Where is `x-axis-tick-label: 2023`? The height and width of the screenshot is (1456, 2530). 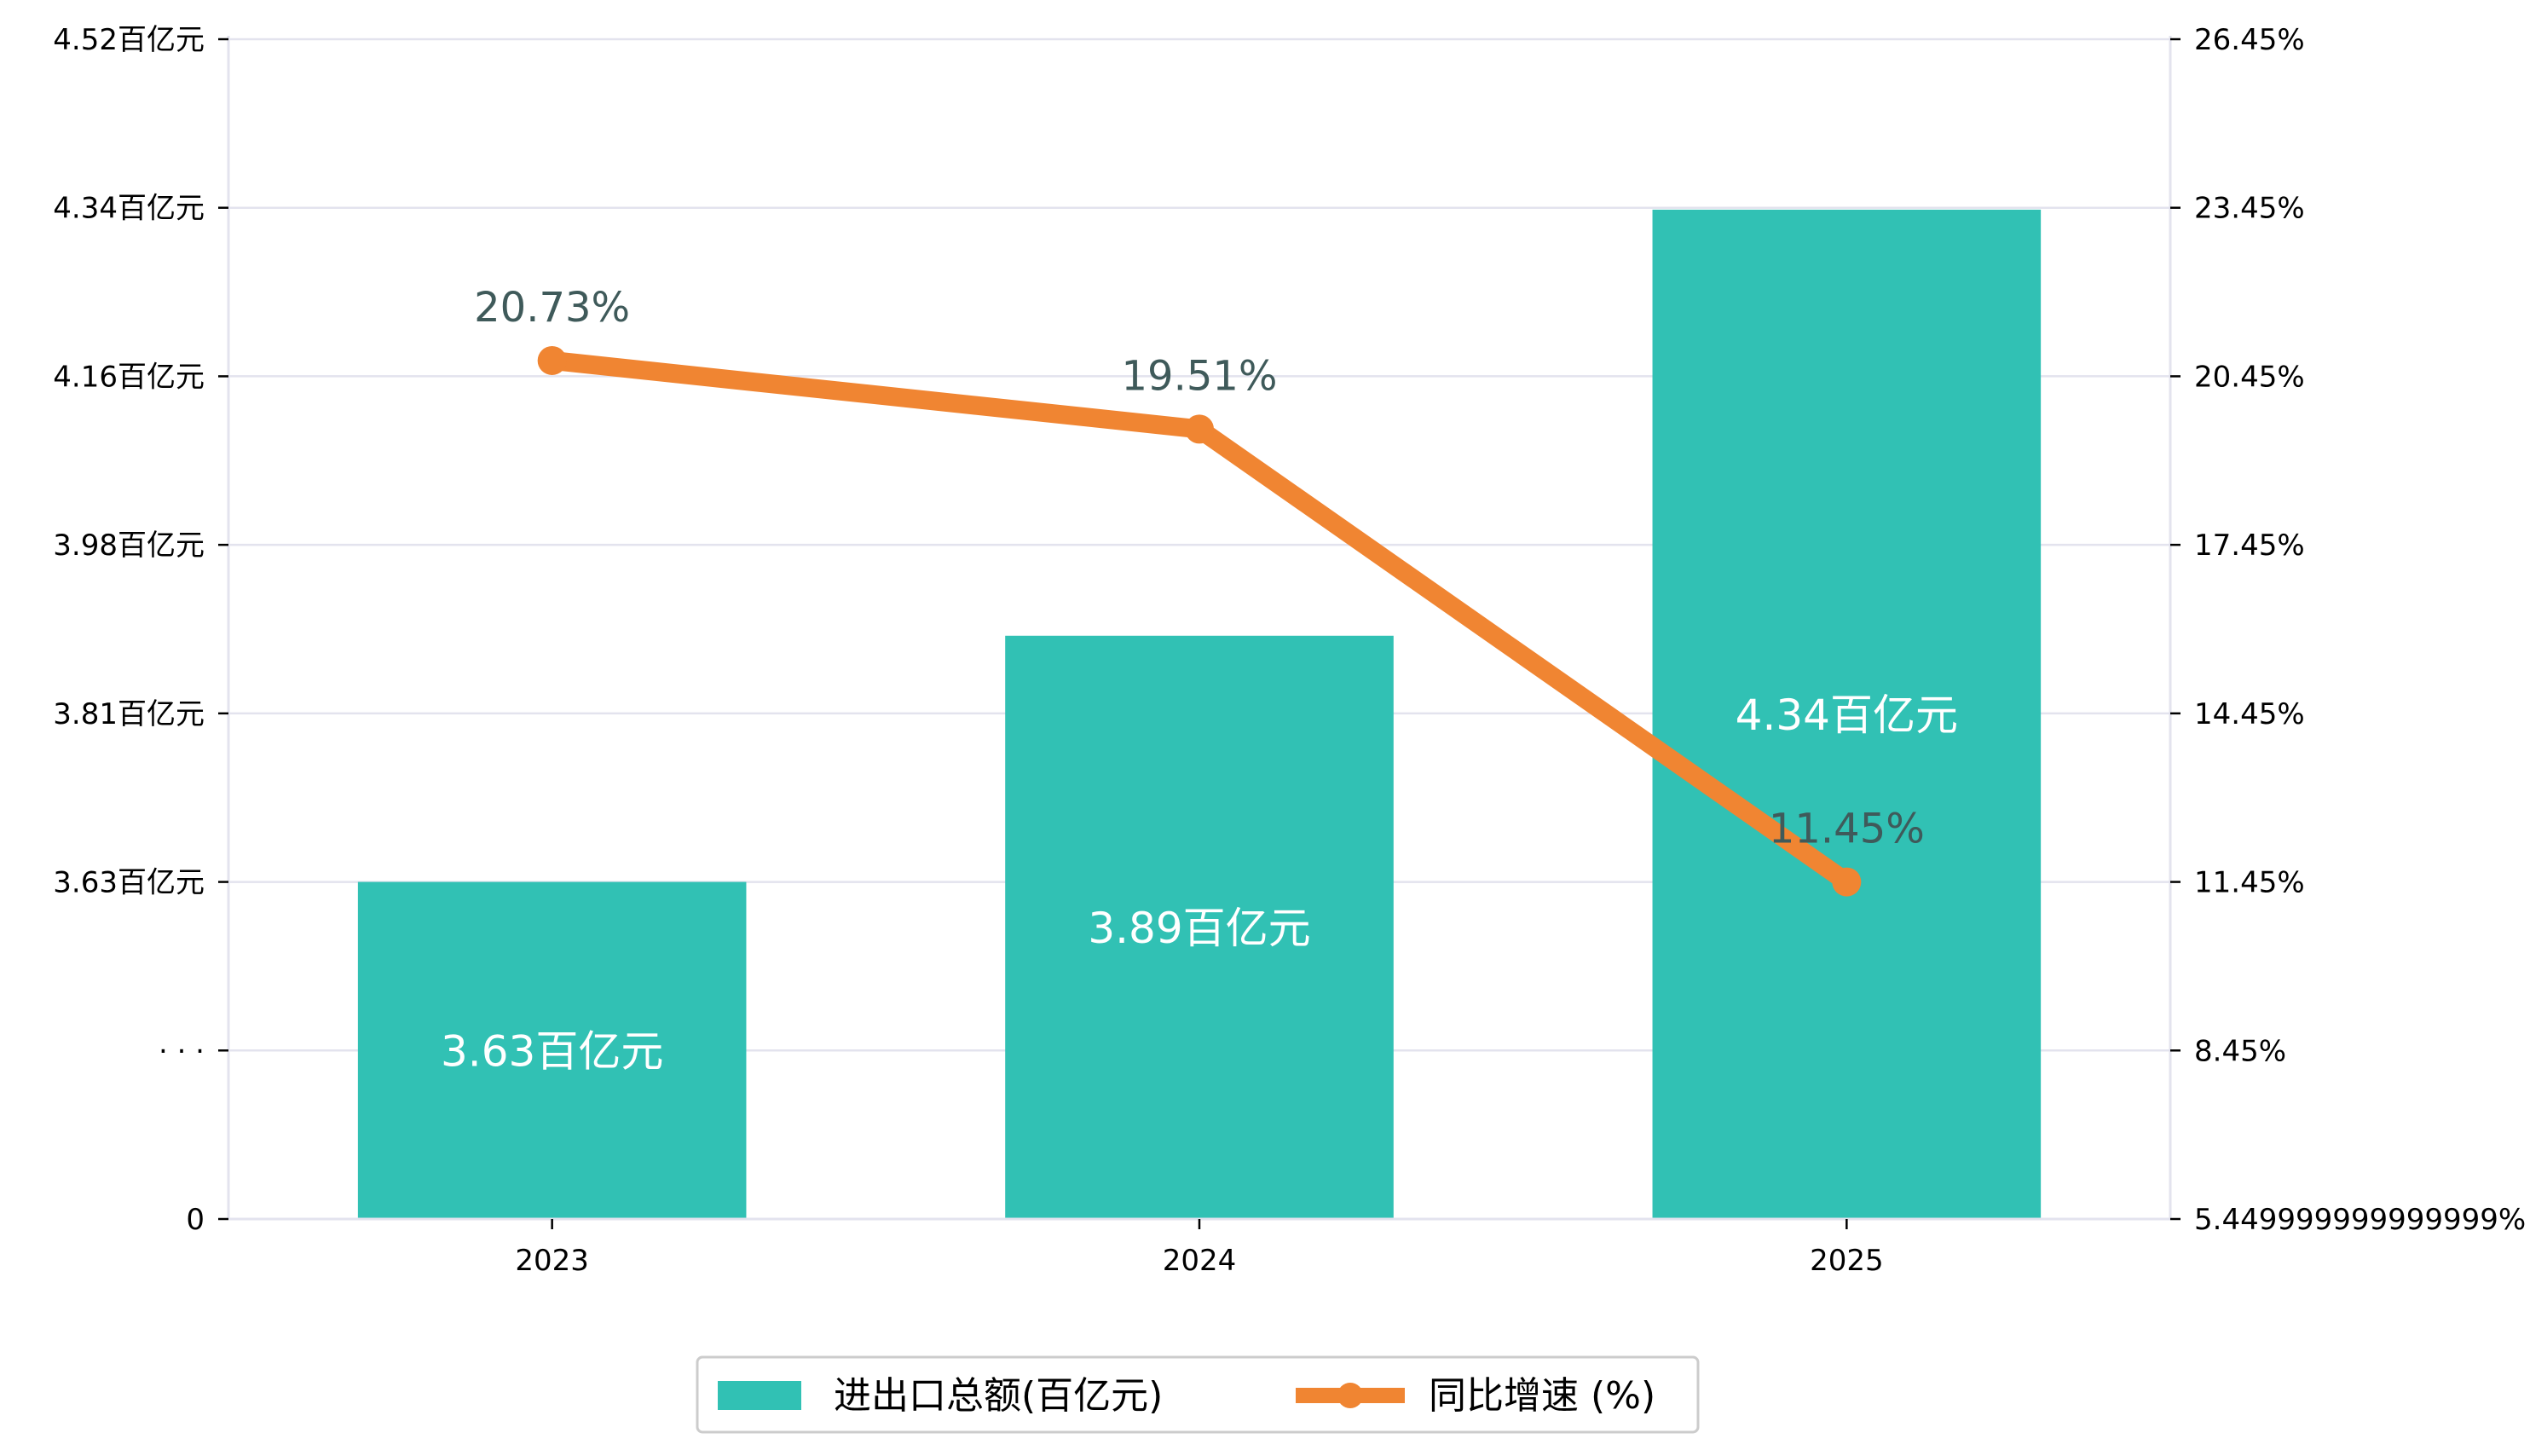
x-axis-tick-label: 2023 is located at coordinates (552, 1261).